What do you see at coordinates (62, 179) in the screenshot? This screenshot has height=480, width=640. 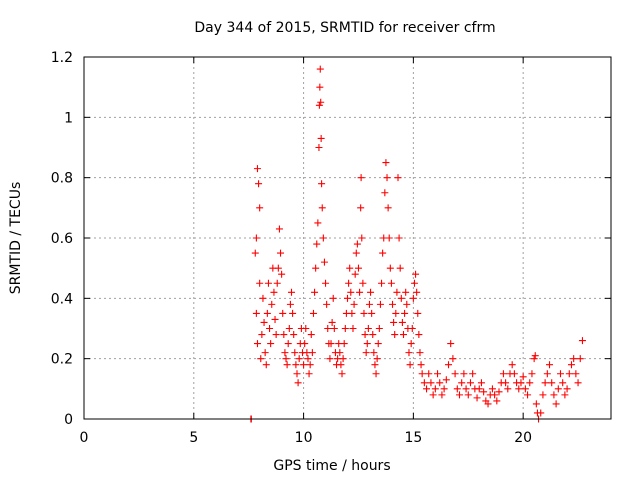 I see `y-tick-label: 0.8` at bounding box center [62, 179].